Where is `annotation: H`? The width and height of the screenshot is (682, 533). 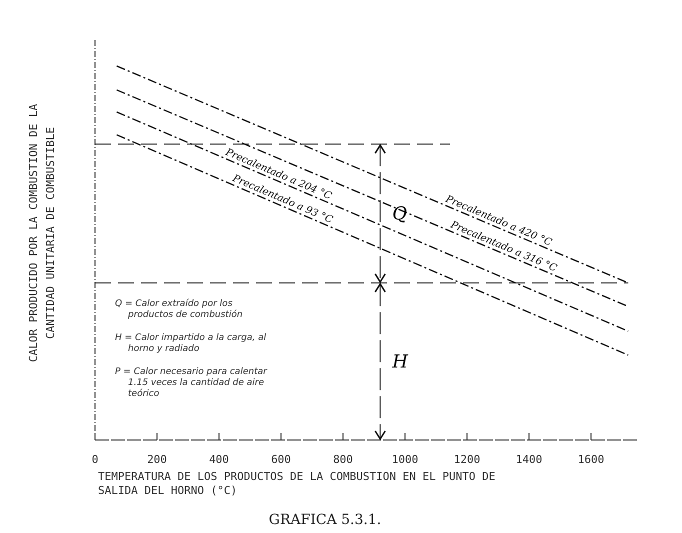
annotation: H is located at coordinates (399, 361).